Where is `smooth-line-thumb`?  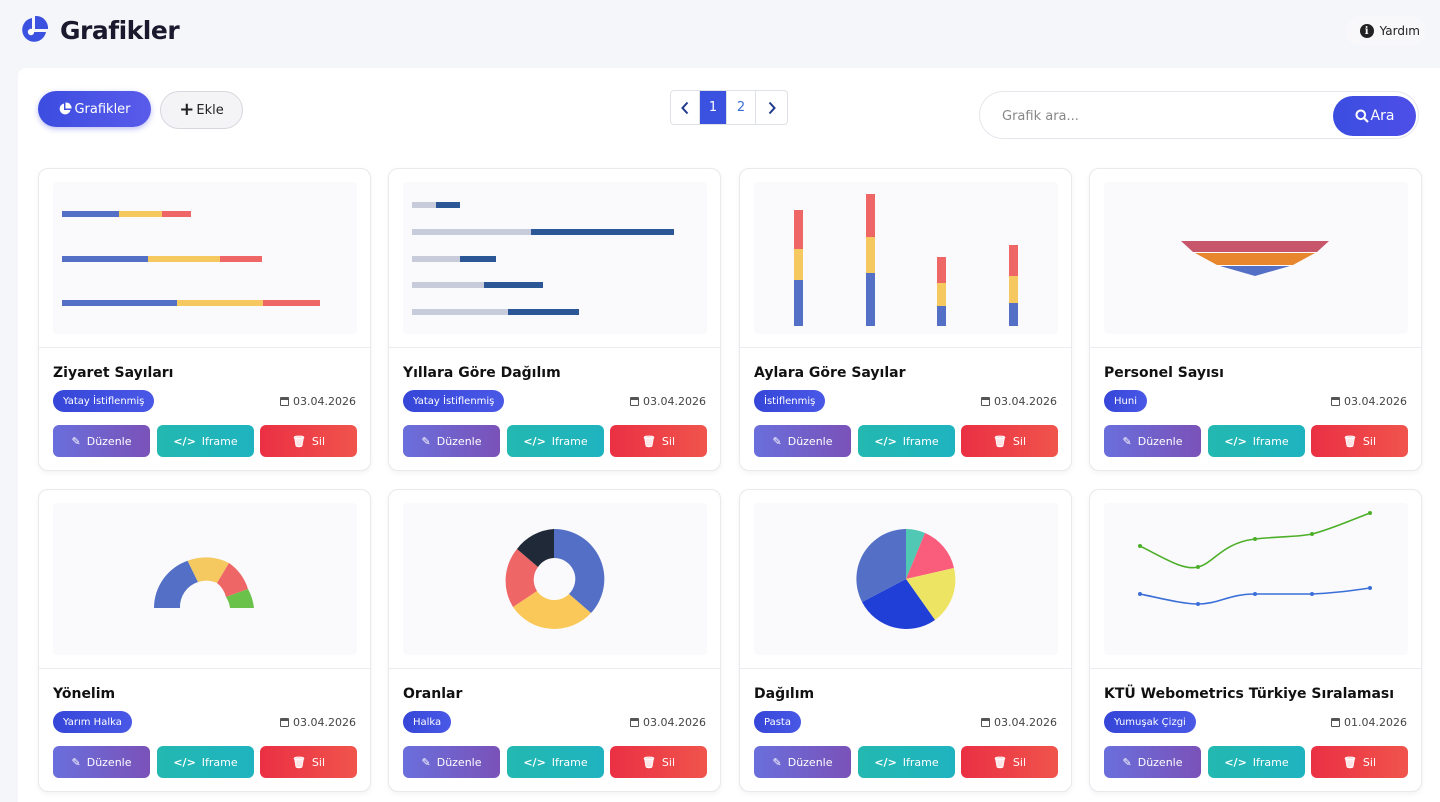
smooth-line-thumb is located at coordinates (1256, 579).